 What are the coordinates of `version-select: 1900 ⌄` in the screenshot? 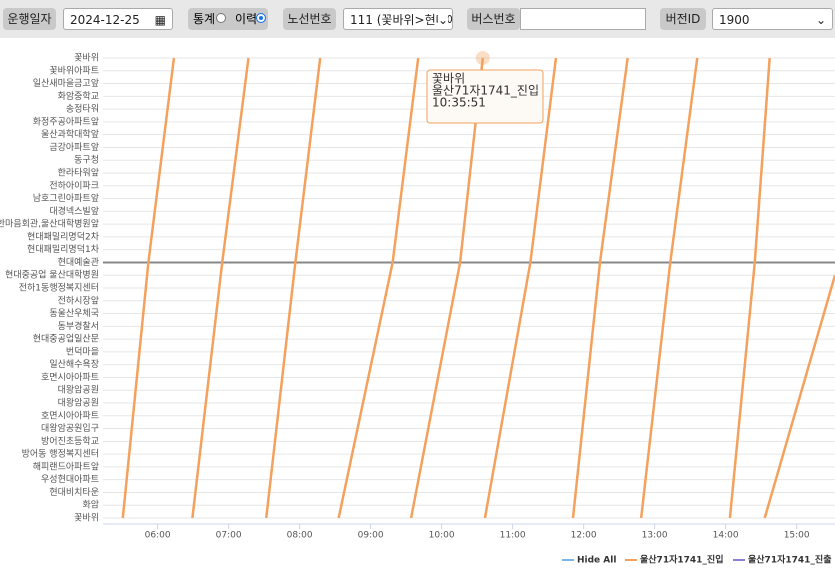 It's located at (772, 19).